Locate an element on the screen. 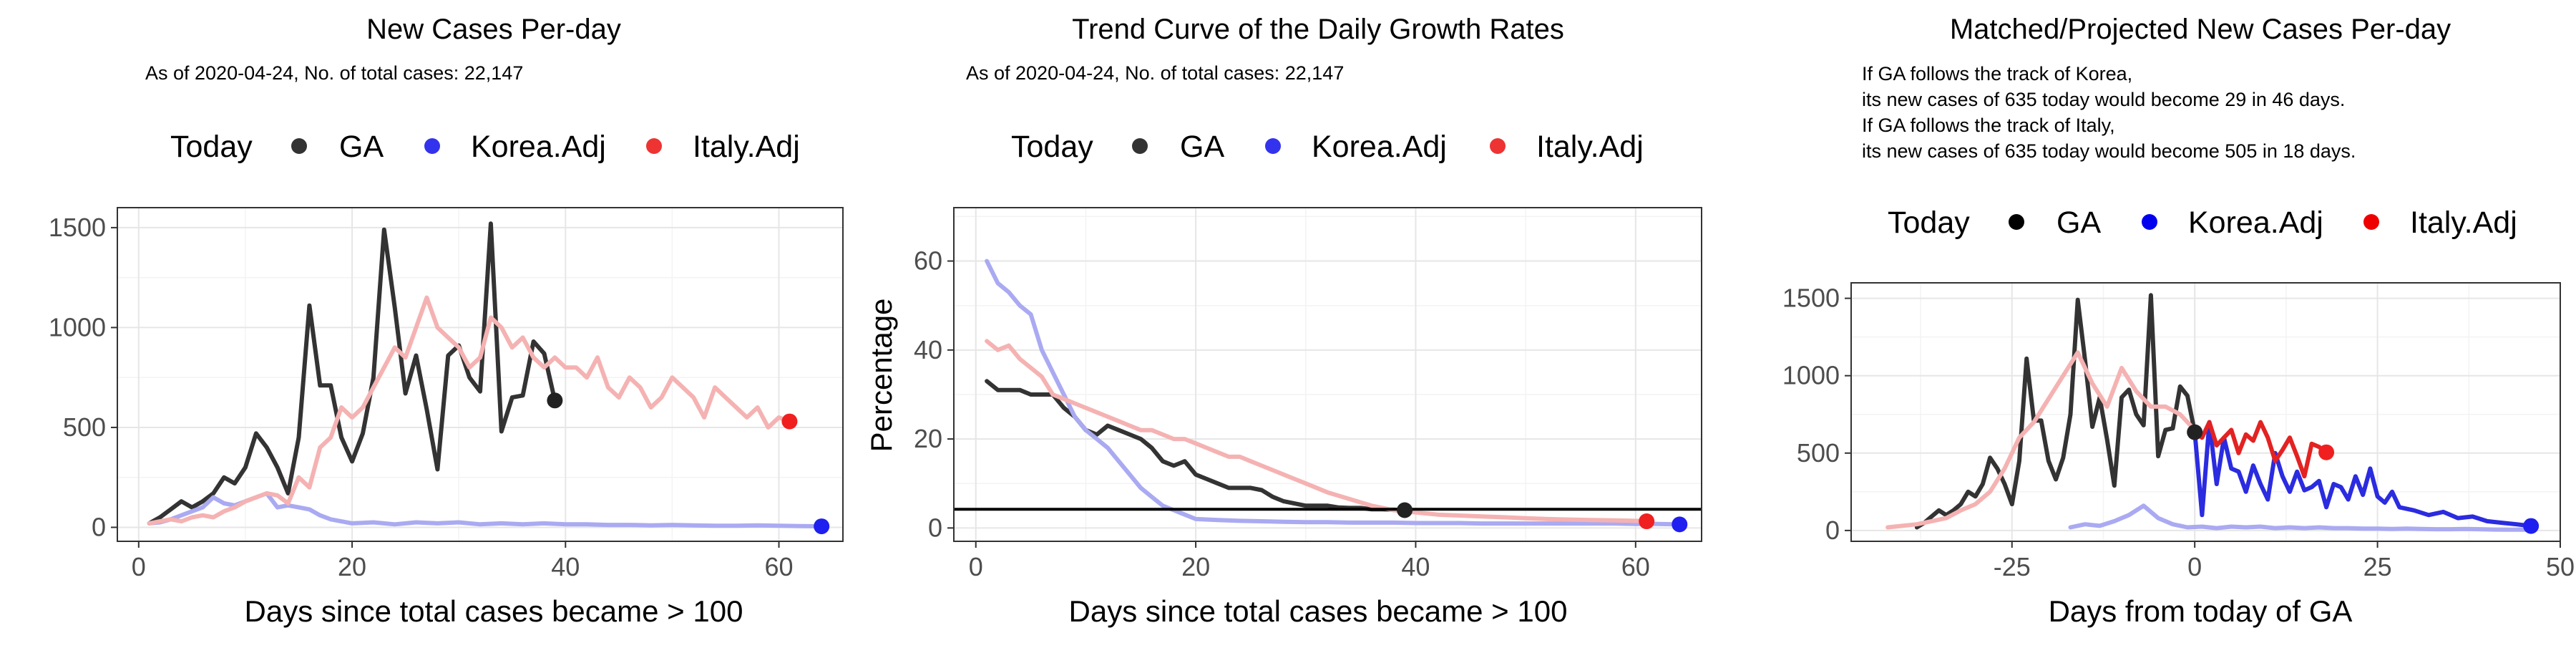 Image resolution: width=2576 pixels, height=648 pixels. x-tick-label: 25 is located at coordinates (2377, 566).